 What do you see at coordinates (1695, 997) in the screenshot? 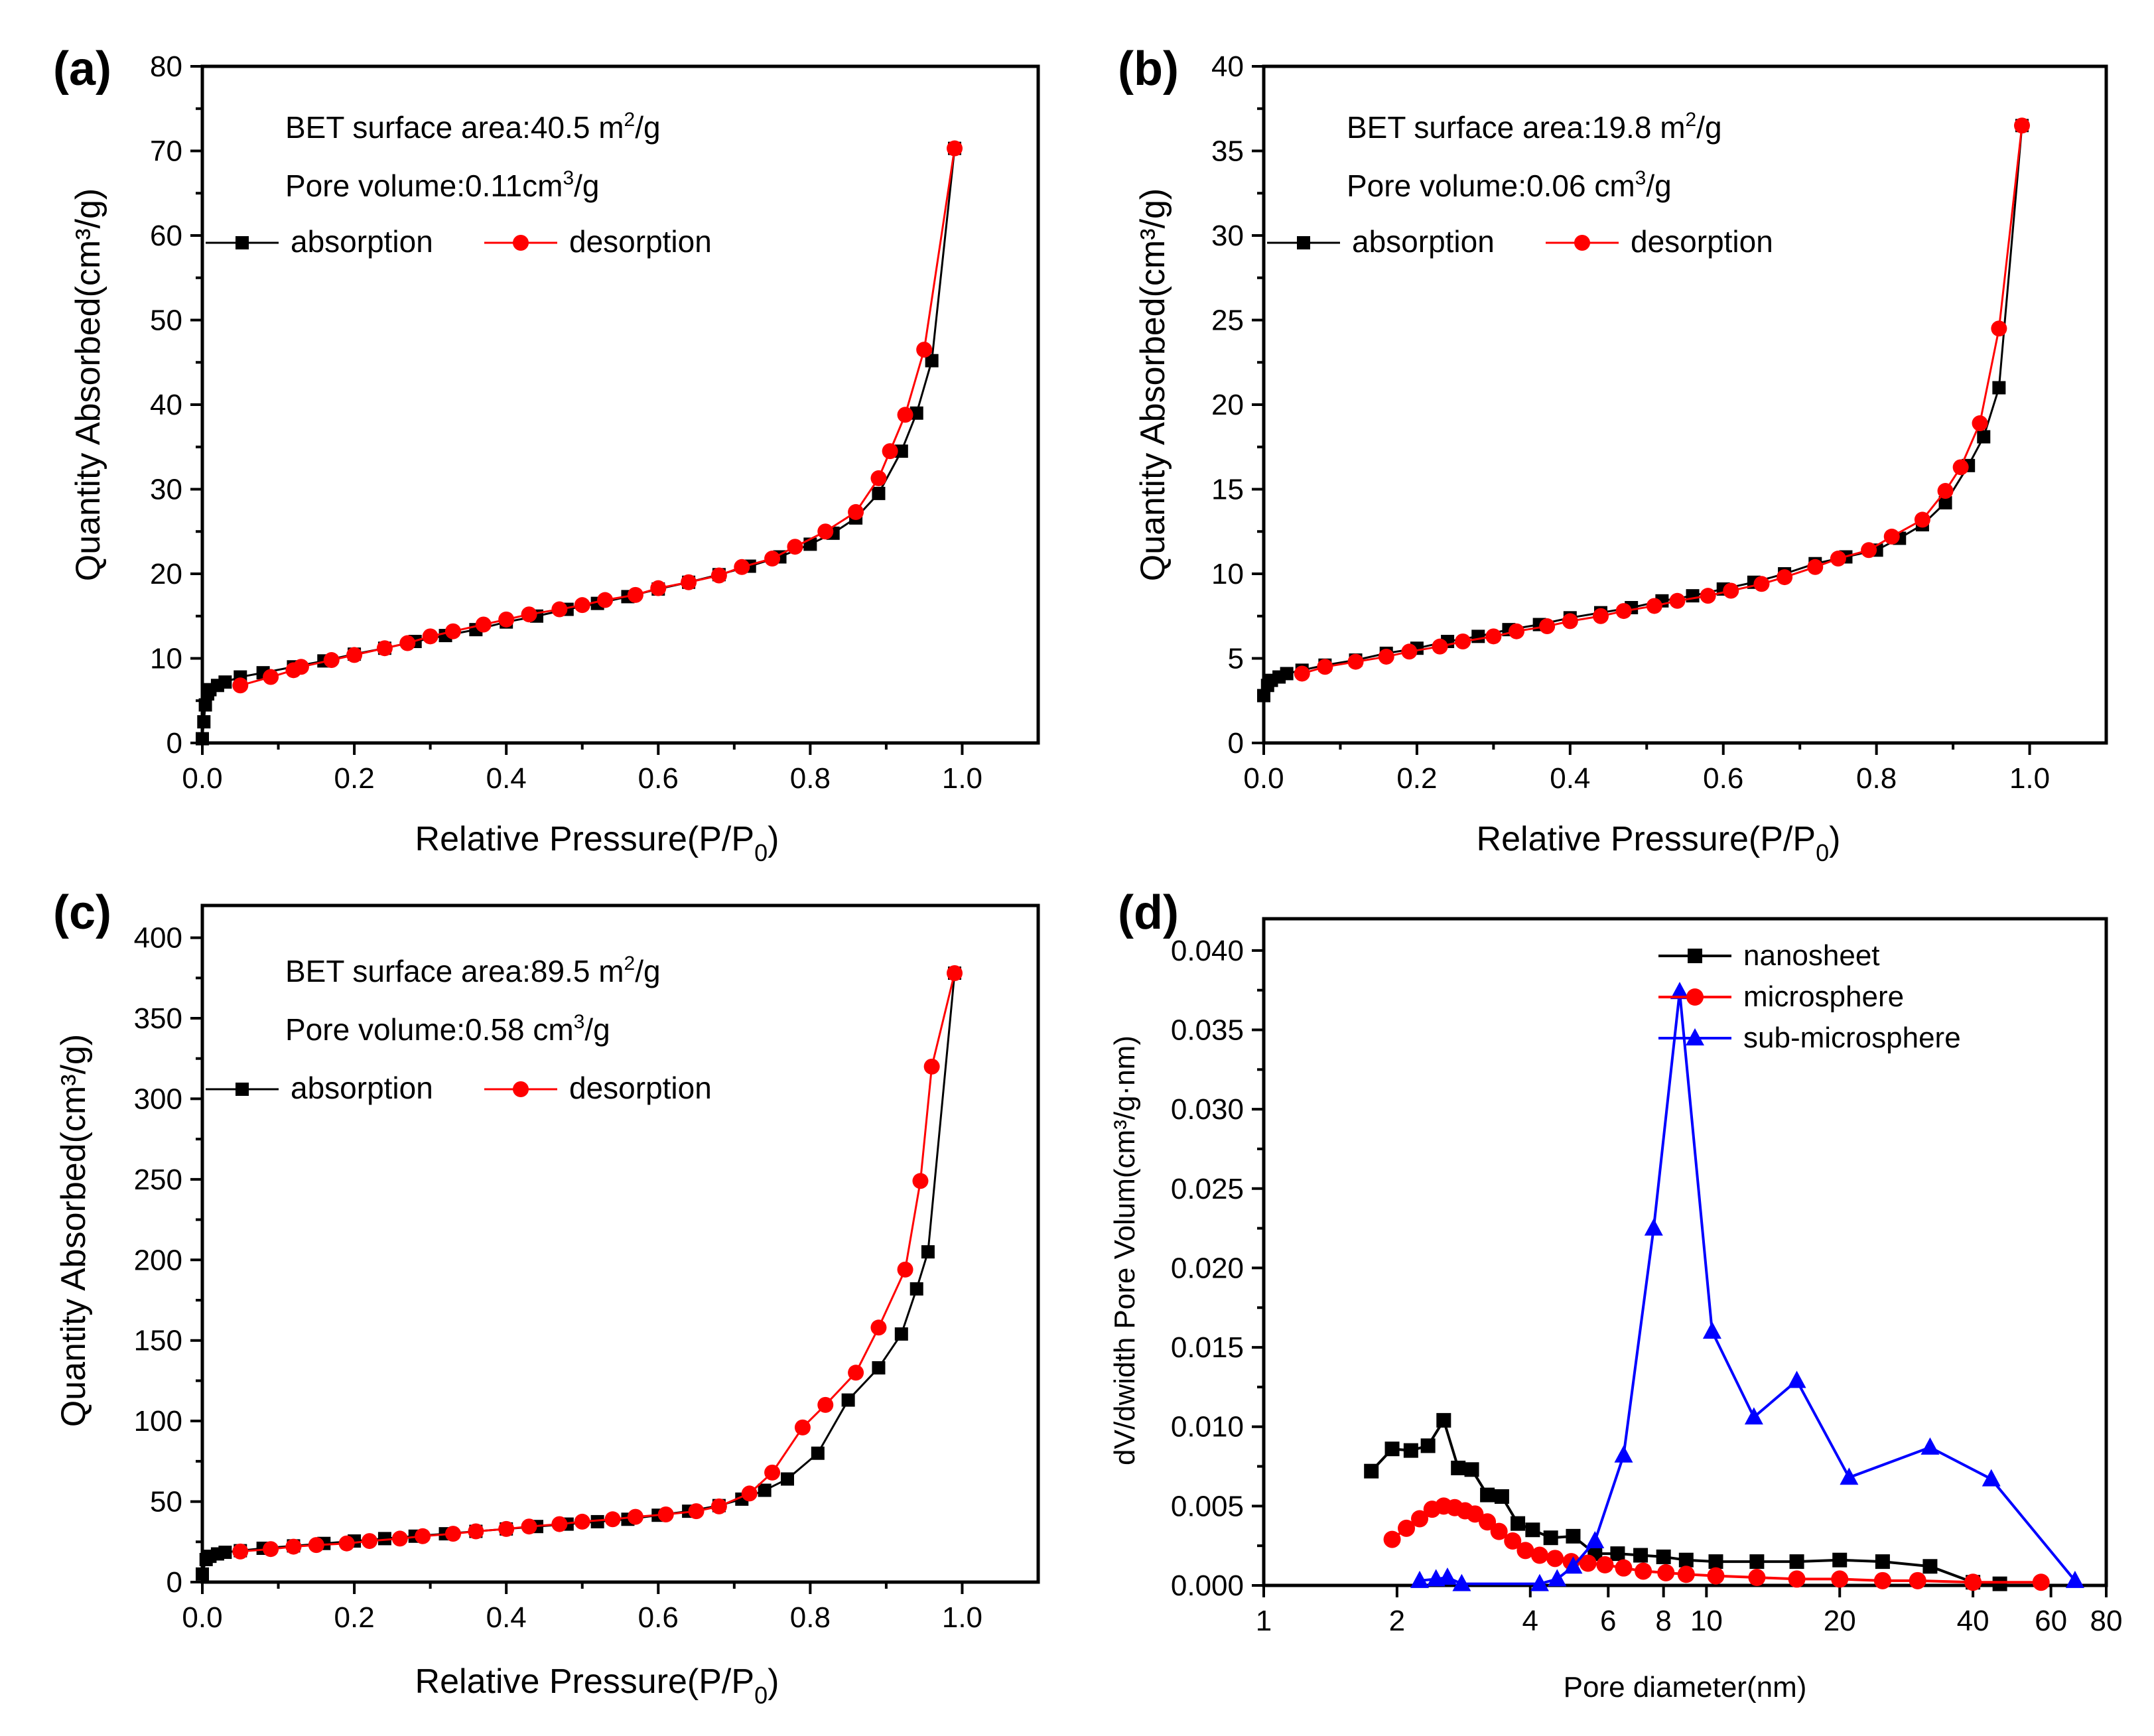
I see `legend-microsphere-marker` at bounding box center [1695, 997].